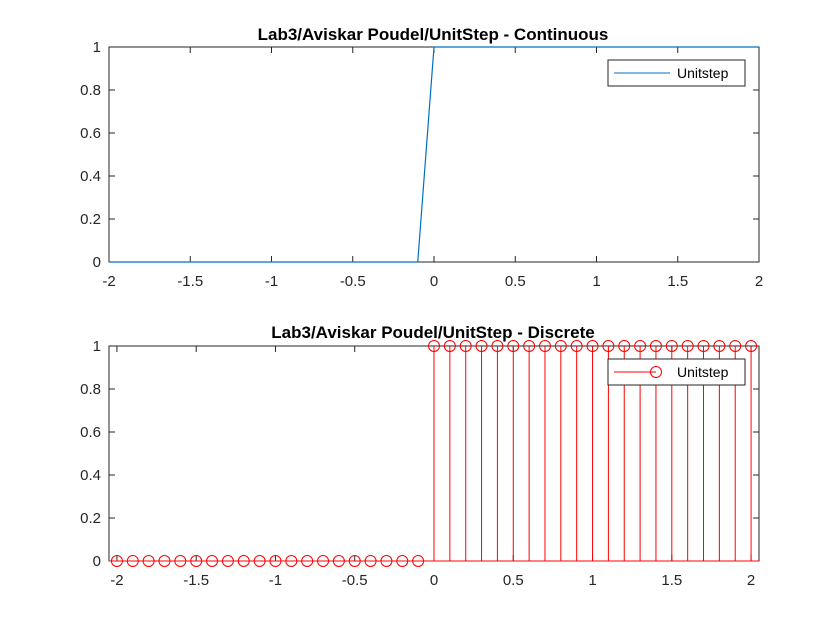 Image resolution: width=840 pixels, height=630 pixels. Describe the element at coordinates (513, 580) in the screenshot. I see `discrete-x-tick-label: 0.5` at that location.